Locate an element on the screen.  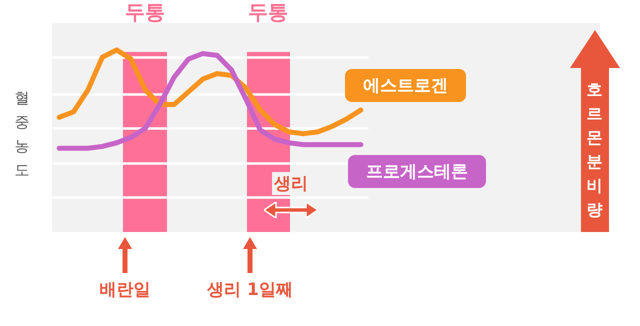
y-axis-title: 혈중농도 is located at coordinates (22, 134).